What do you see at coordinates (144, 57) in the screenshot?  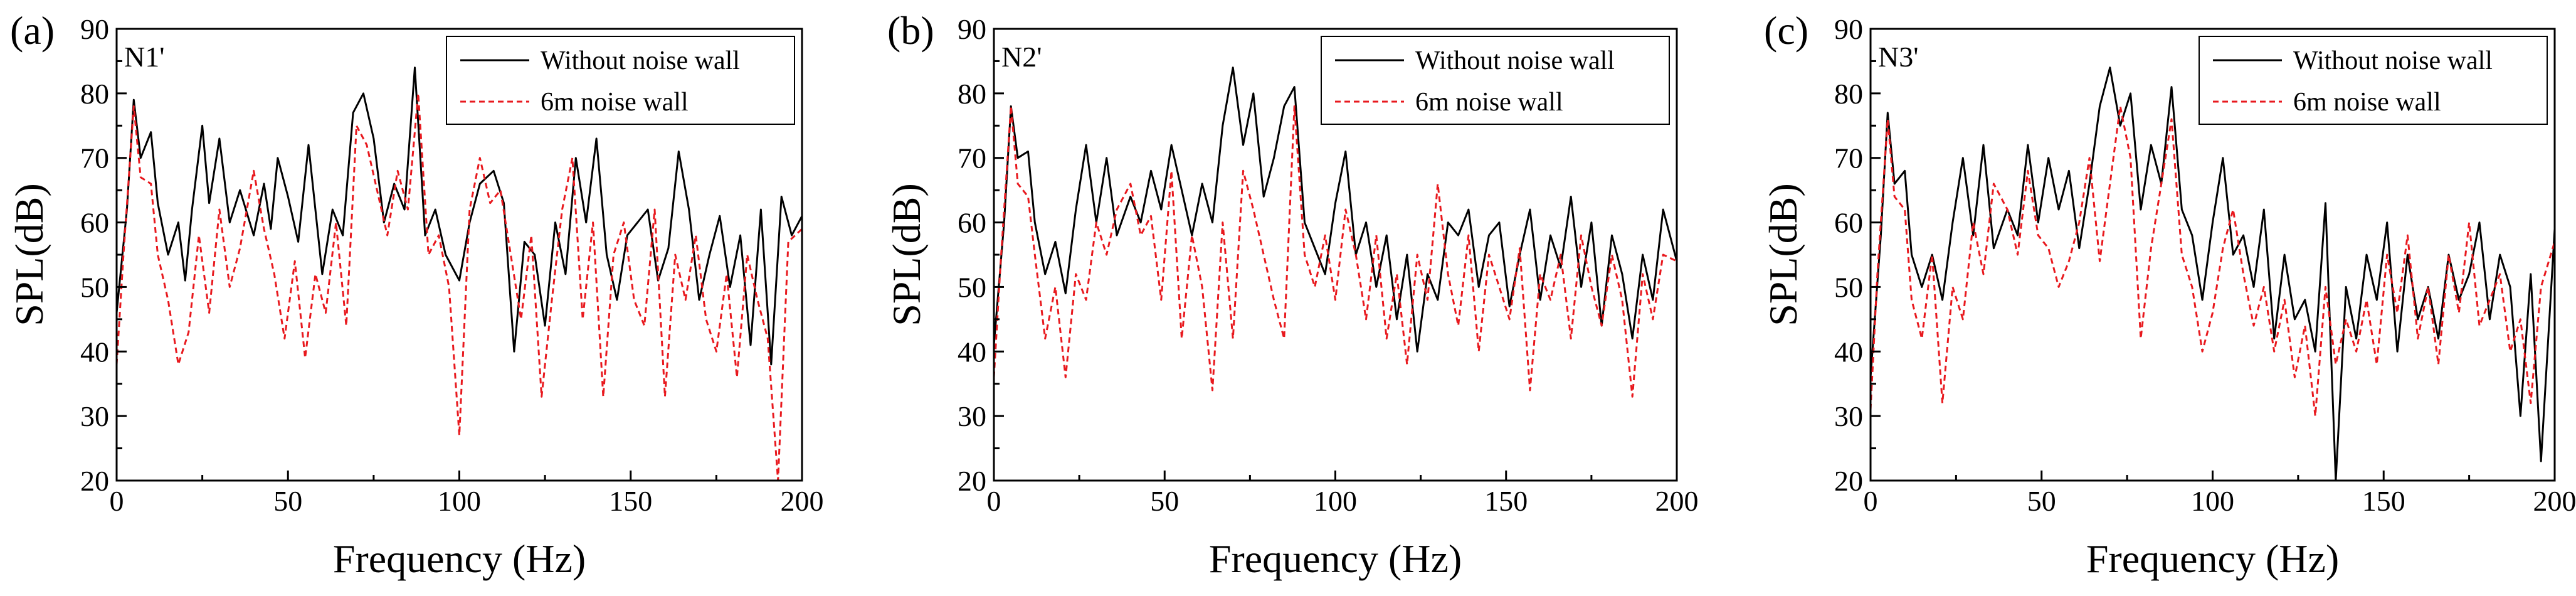 I see `station-annotation: N1'` at bounding box center [144, 57].